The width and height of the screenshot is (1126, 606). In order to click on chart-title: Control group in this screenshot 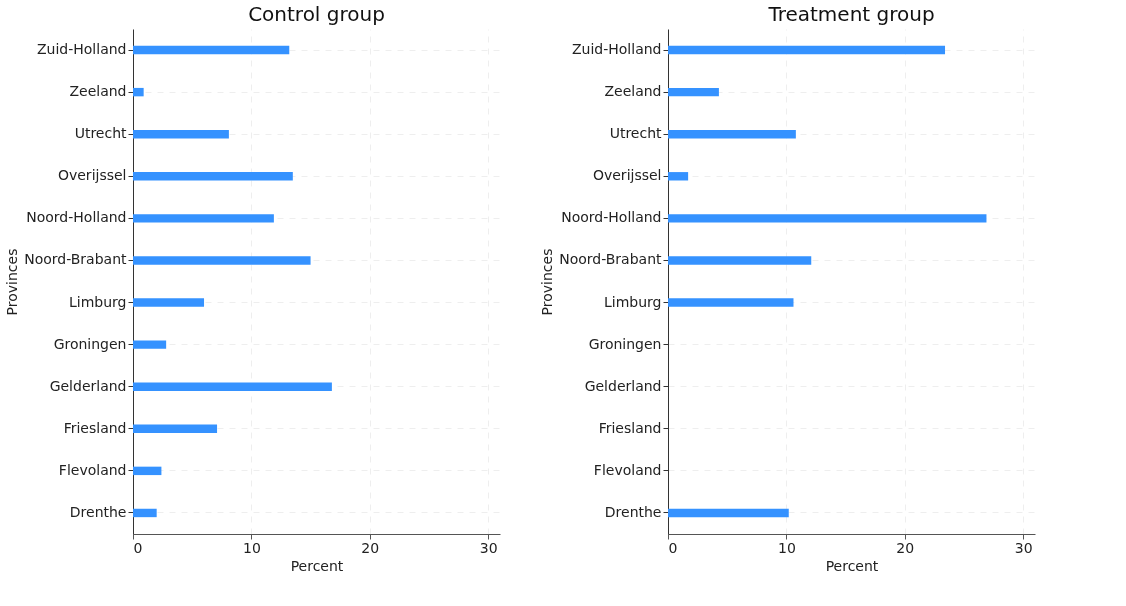, I will do `click(316, 14)`.